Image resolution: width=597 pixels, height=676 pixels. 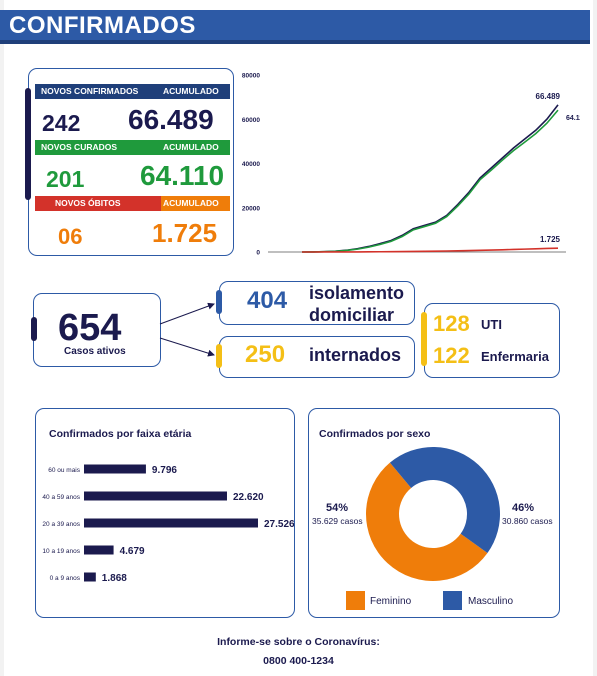 I want to click on uti-value: 128, so click(x=451, y=323).